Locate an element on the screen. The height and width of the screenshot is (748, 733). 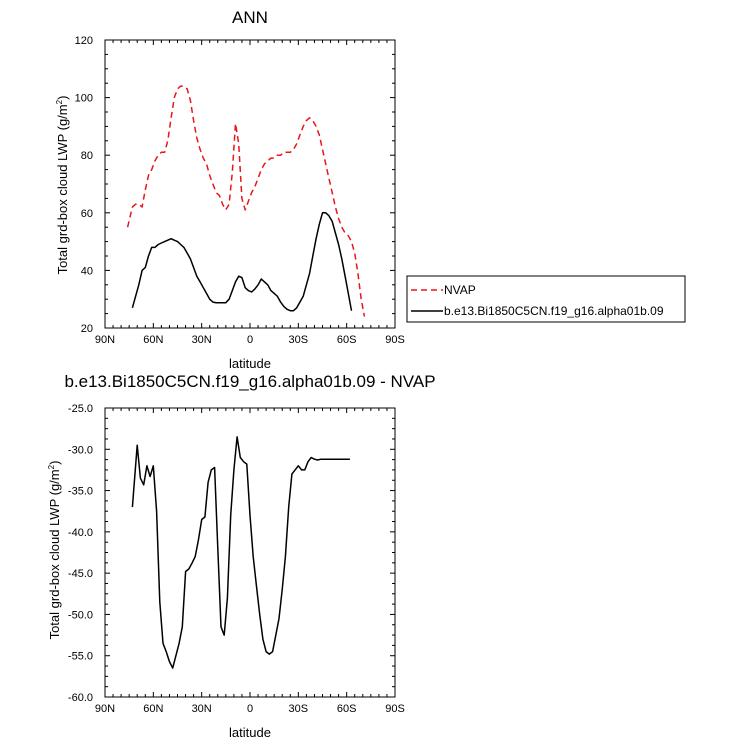
bottom-chart-x-tick-label: 60S is located at coordinates (347, 709).